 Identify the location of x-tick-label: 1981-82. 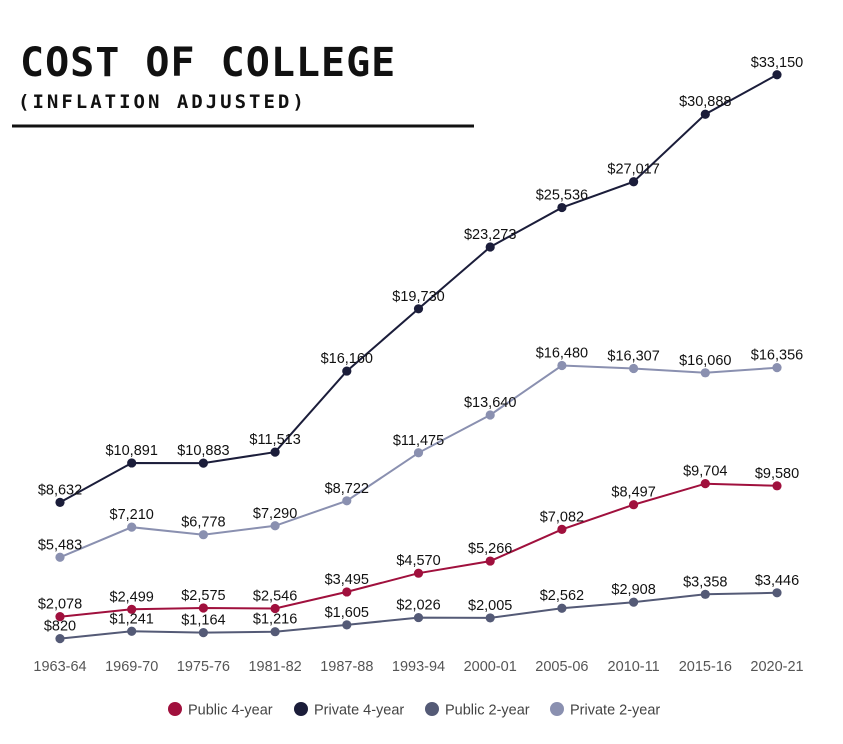
(274, 667).